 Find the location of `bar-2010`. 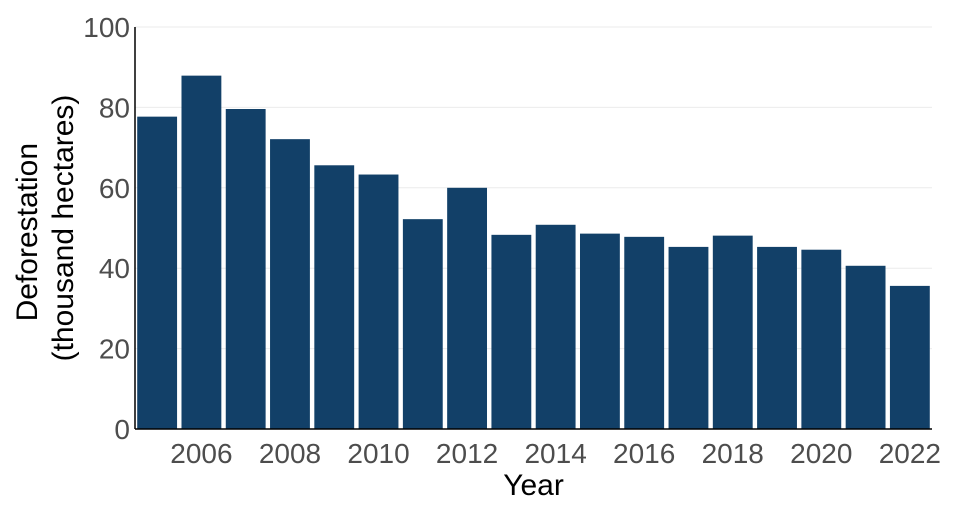

bar-2010 is located at coordinates (378, 301).